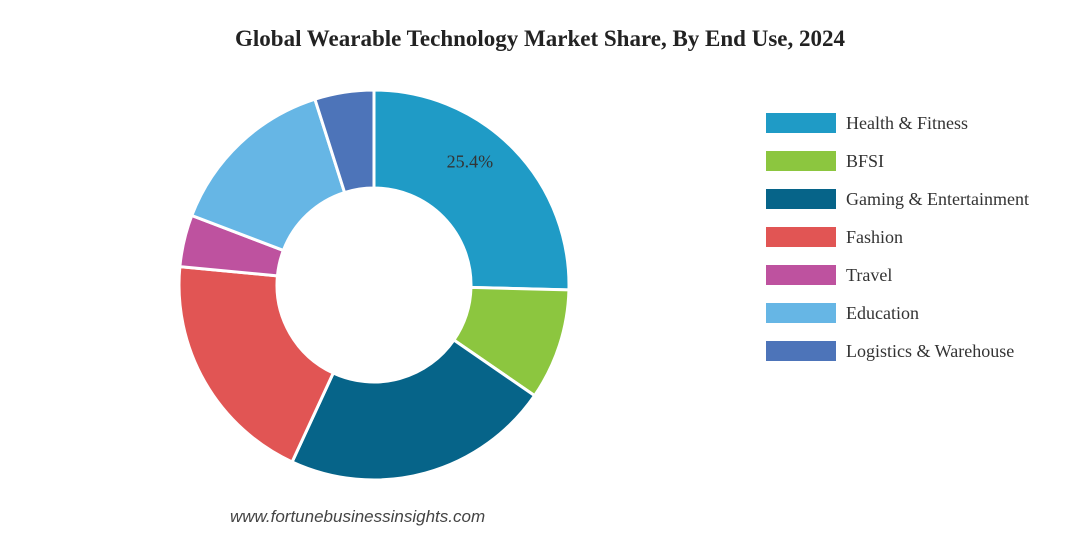 The width and height of the screenshot is (1080, 537). What do you see at coordinates (471, 190) in the screenshot?
I see `slice-health-fitness` at bounding box center [471, 190].